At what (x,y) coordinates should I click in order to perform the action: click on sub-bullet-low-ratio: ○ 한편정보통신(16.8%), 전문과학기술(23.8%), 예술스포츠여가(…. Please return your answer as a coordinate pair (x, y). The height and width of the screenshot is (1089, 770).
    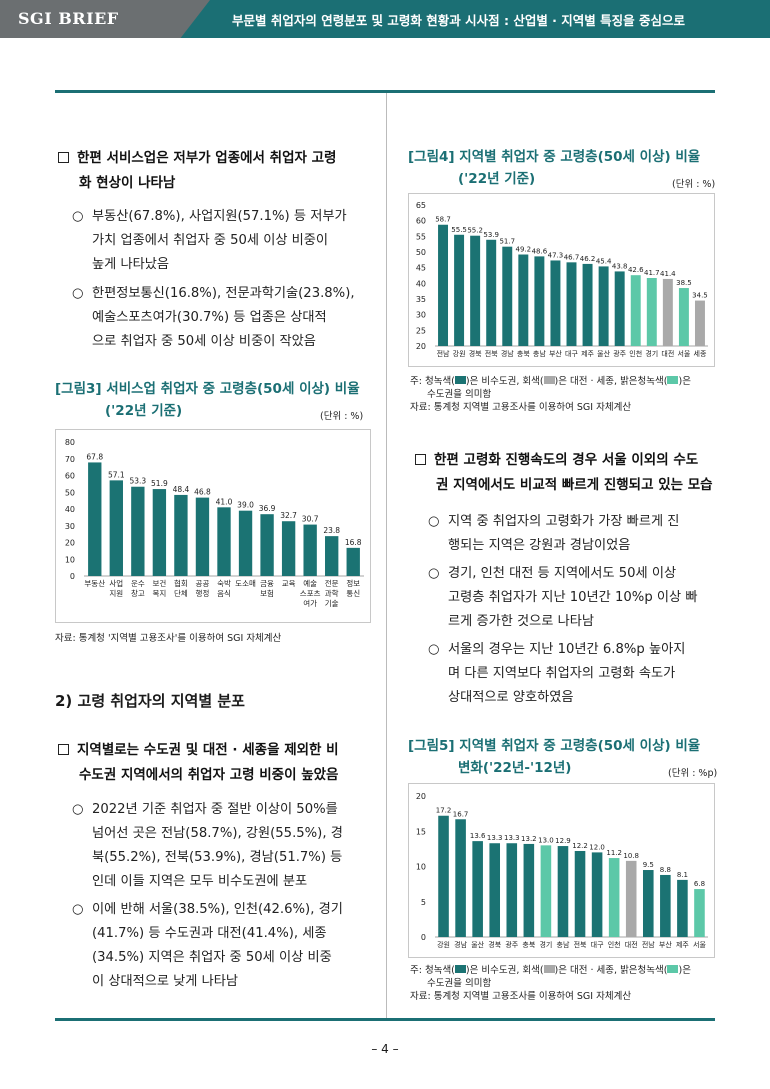
    Looking at the image, I should click on (224, 318).